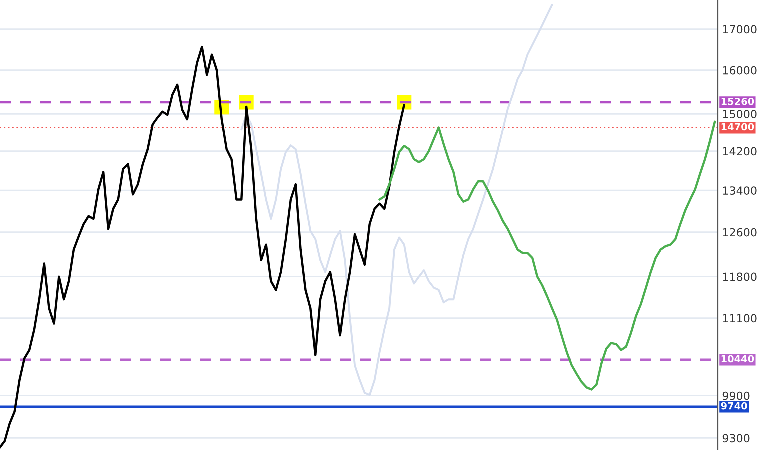 The image size is (758, 450). I want to click on ref-line-label: 10440, so click(738, 359).